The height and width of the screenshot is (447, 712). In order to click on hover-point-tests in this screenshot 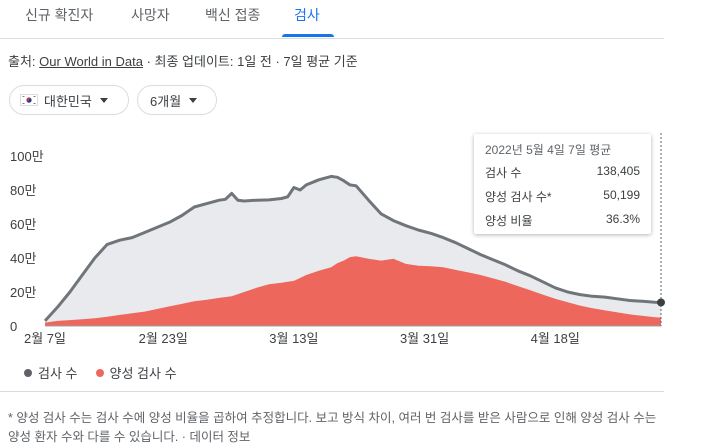, I will do `click(661, 302)`.